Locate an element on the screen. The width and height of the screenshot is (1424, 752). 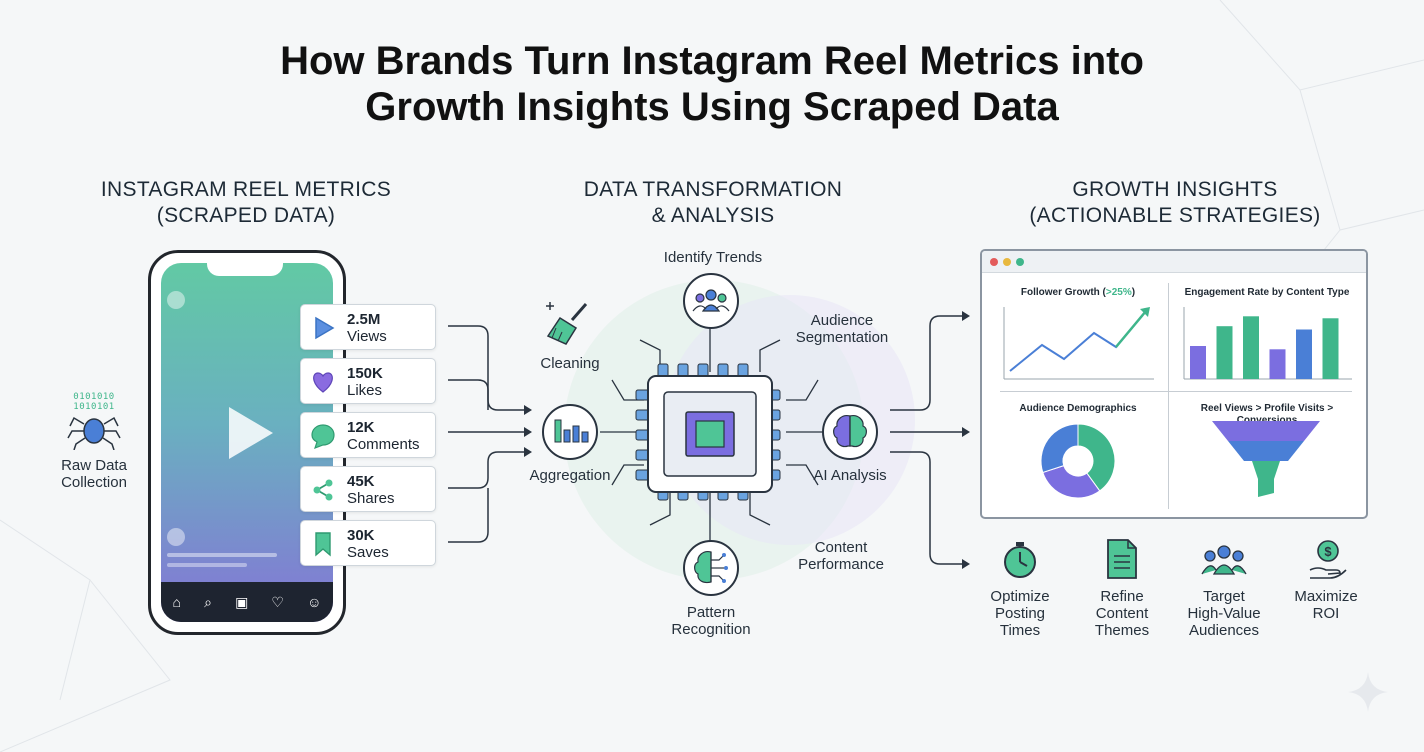
conversion-funnel-chart is located at coordinates (1266, 459).